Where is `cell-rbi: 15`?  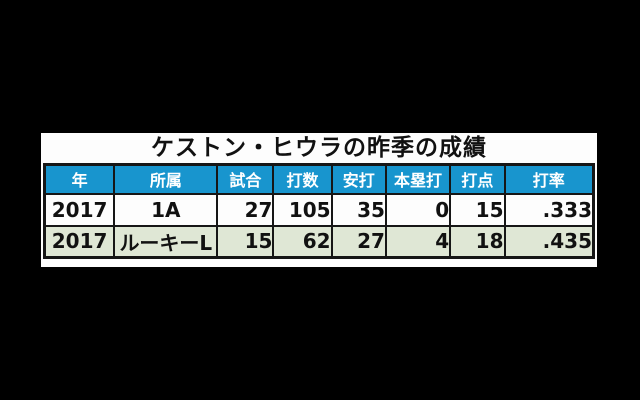
cell-rbi: 15 is located at coordinates (477, 209).